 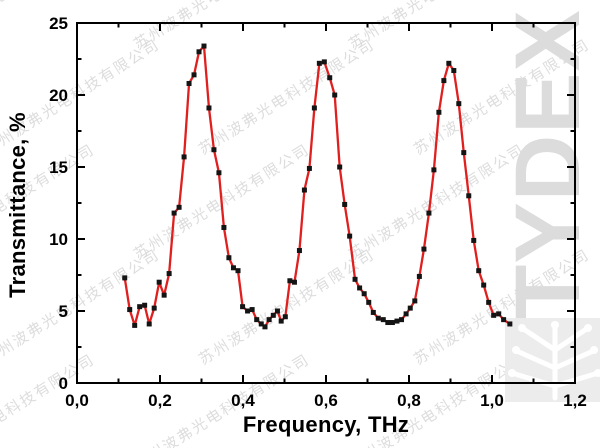 I want to click on x-tick-label: 1,0, so click(x=492, y=400).